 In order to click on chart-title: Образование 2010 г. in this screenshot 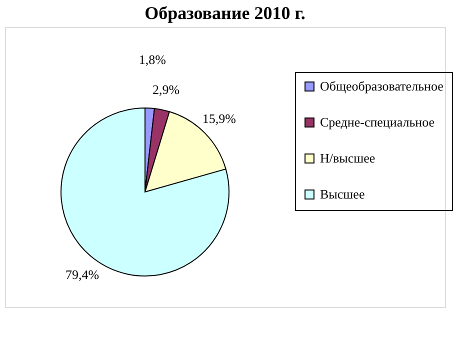, I will do `click(225, 13)`.